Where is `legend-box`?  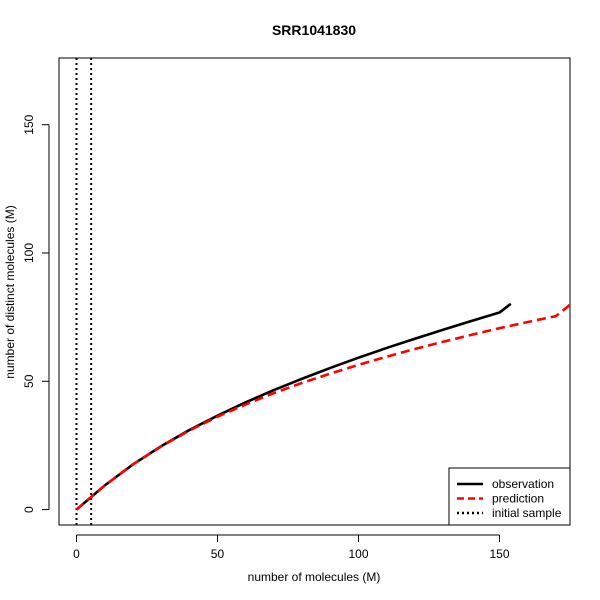 legend-box is located at coordinates (509, 496).